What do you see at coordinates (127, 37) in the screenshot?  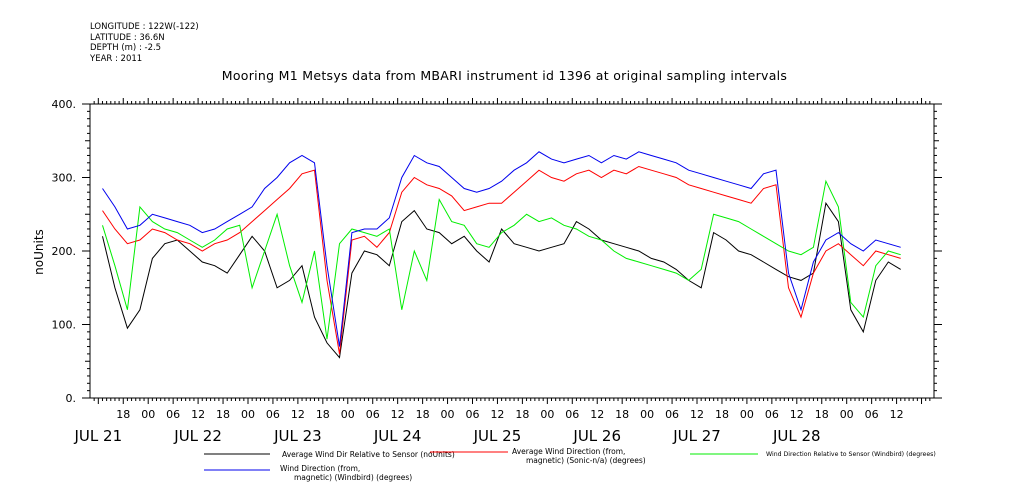 I see `latitude-label: LATITUDE : 36.6N` at bounding box center [127, 37].